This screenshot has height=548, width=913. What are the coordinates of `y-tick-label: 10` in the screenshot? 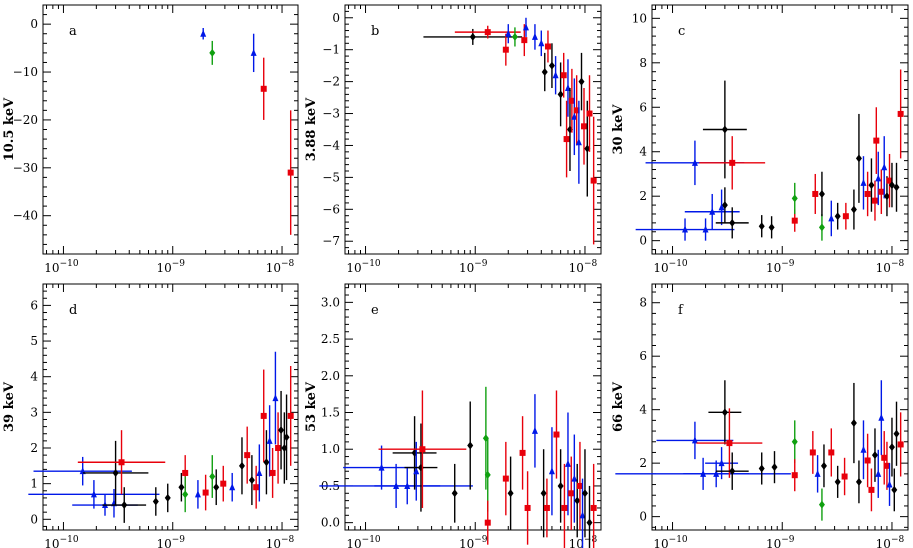 It's located at (639, 18).